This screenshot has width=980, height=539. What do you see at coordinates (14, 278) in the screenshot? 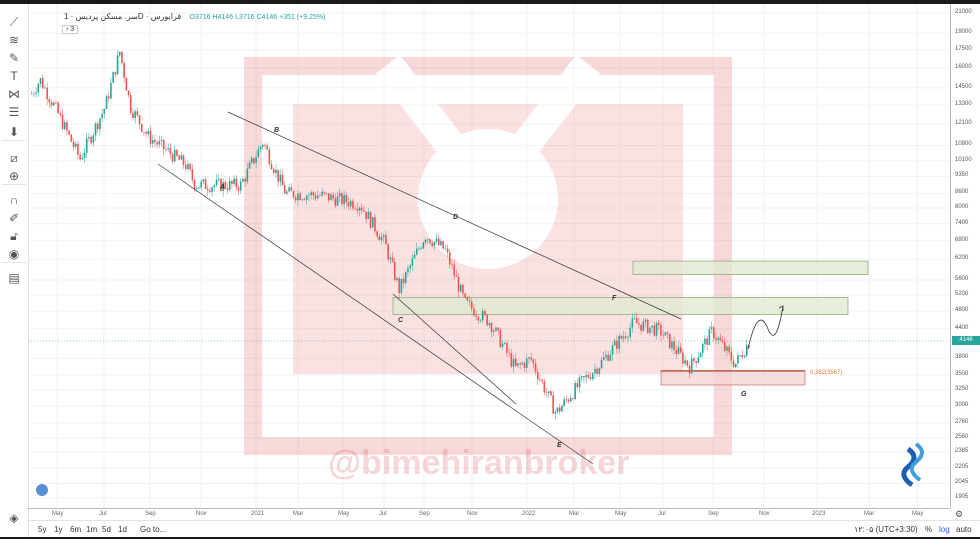
I see `trash-icon: ▤` at bounding box center [14, 278].